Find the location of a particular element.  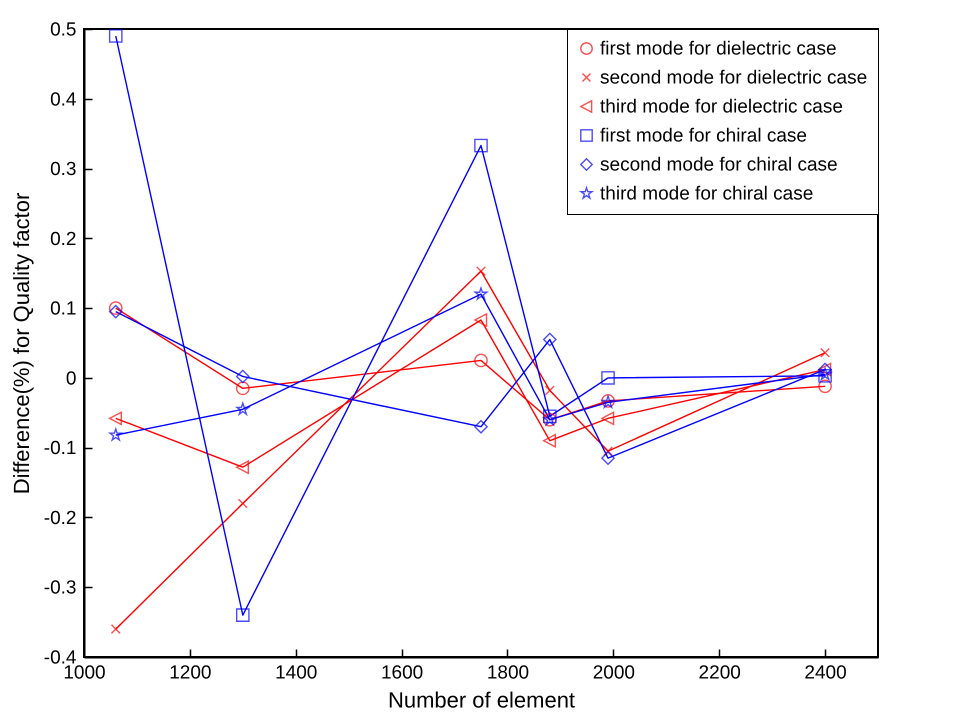

legend-label: first mode for dielectric case is located at coordinates (718, 49).